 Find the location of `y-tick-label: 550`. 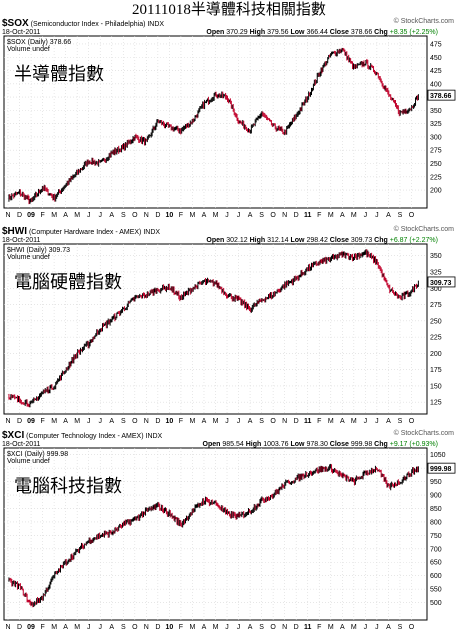

y-tick-label: 550 is located at coordinates (436, 590).